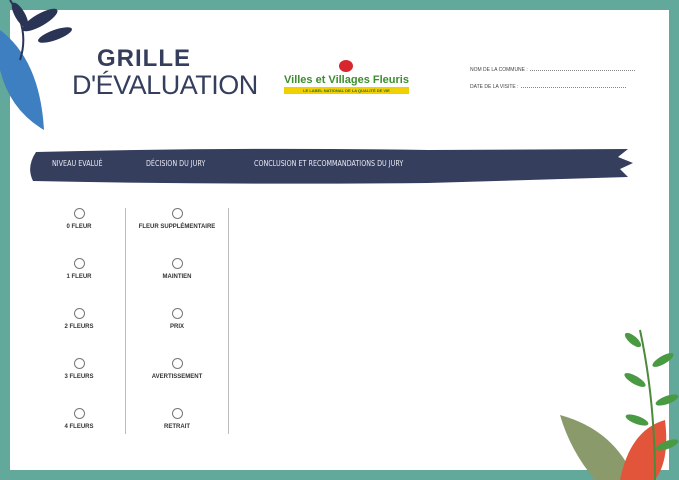 This screenshot has width=679, height=480. What do you see at coordinates (79, 227) in the screenshot?
I see `option-label: 0 FLEUR` at bounding box center [79, 227].